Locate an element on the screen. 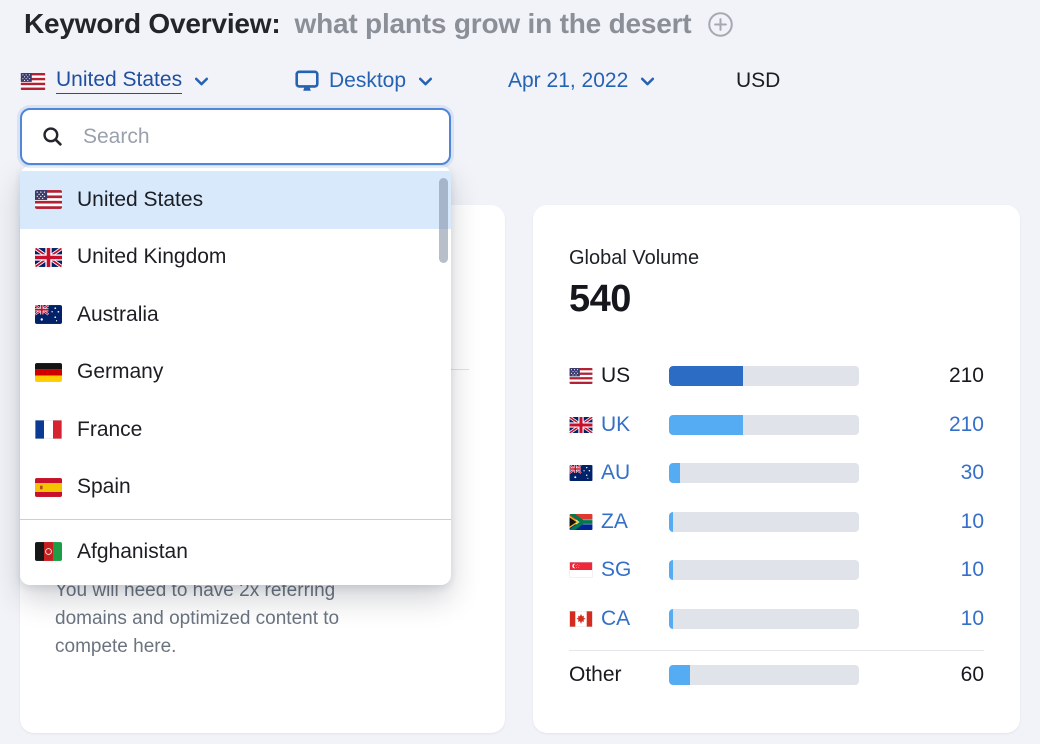 This screenshot has width=1040, height=744. volume-row-sg: SG 10 is located at coordinates (776, 570).